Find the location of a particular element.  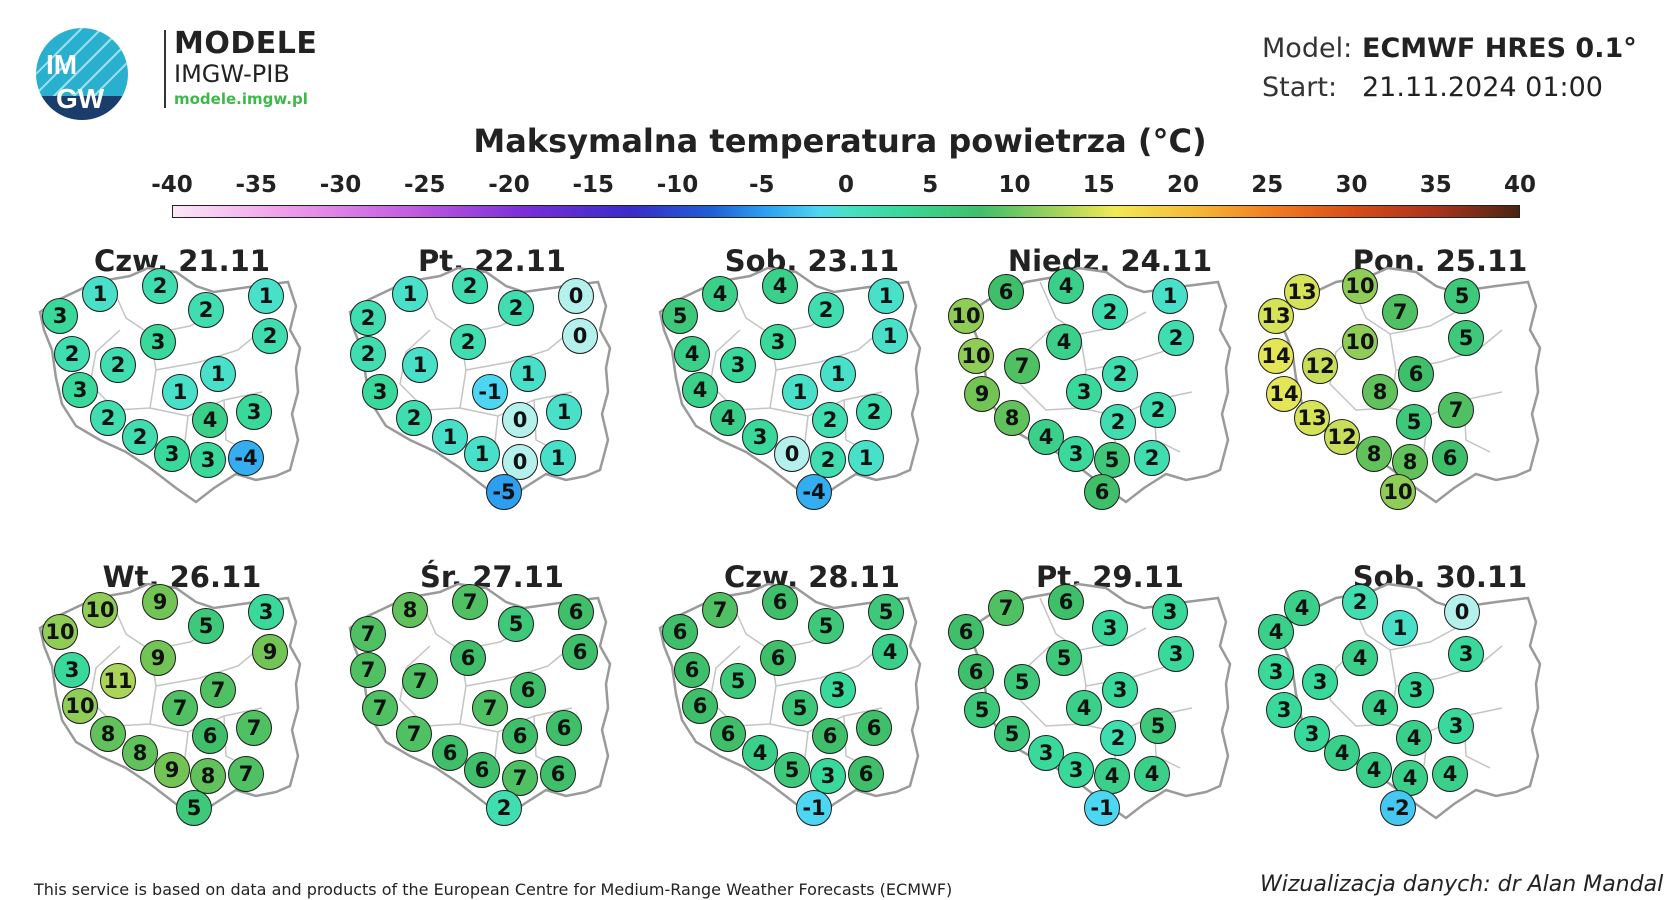

start-label: Start: is located at coordinates (1300, 87).